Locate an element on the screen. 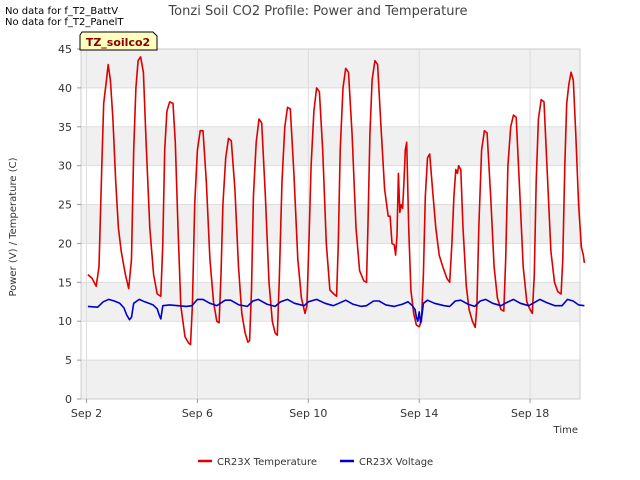 This screenshot has width=640, height=480. x-tick-label: Sep 2 is located at coordinates (86, 413).